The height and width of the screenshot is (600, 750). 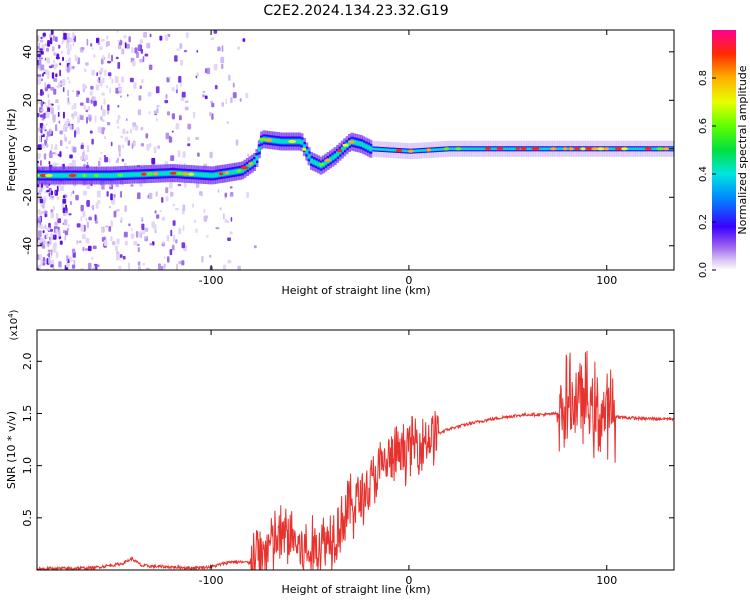 I want to click on y-tick-label: 1.0, so click(x=27, y=466).